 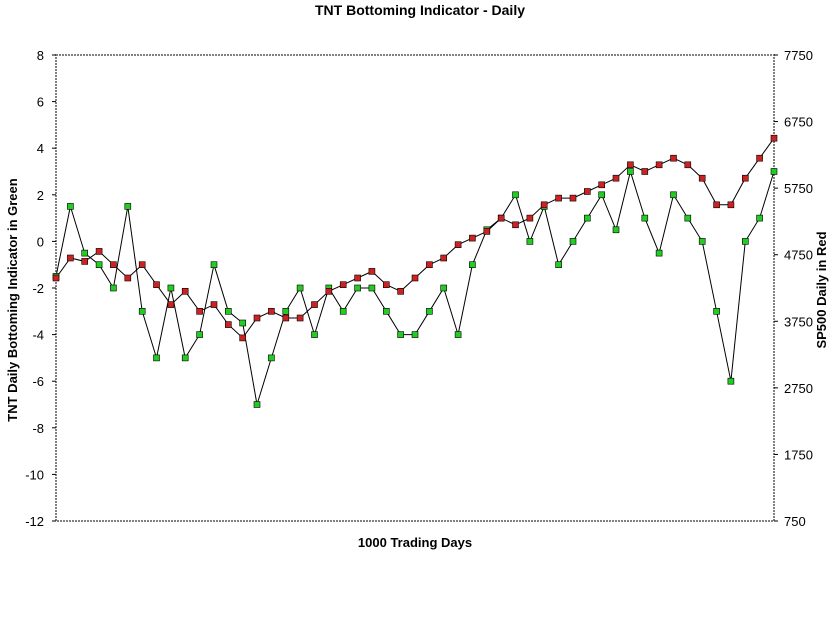 What do you see at coordinates (821, 289) in the screenshot?
I see `y-axis-right-label: SP500 Daily in Red` at bounding box center [821, 289].